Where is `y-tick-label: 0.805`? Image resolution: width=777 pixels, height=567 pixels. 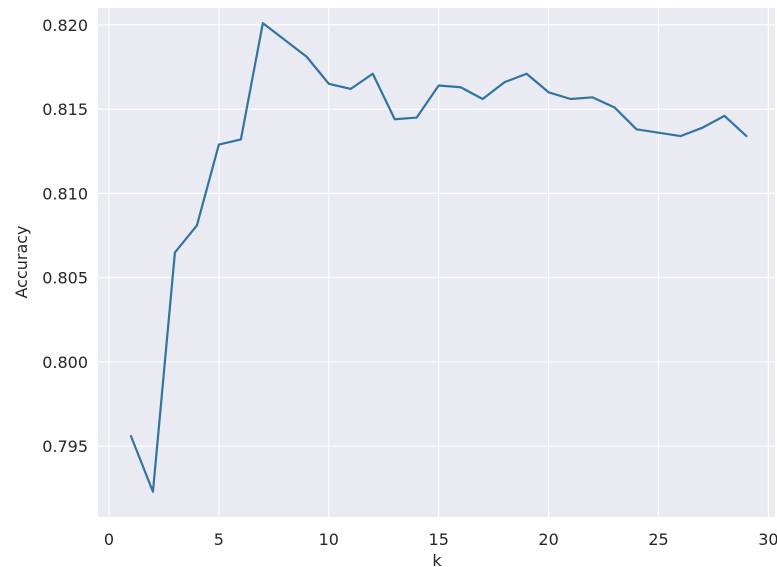
y-tick-label: 0.805 is located at coordinates (65, 278).